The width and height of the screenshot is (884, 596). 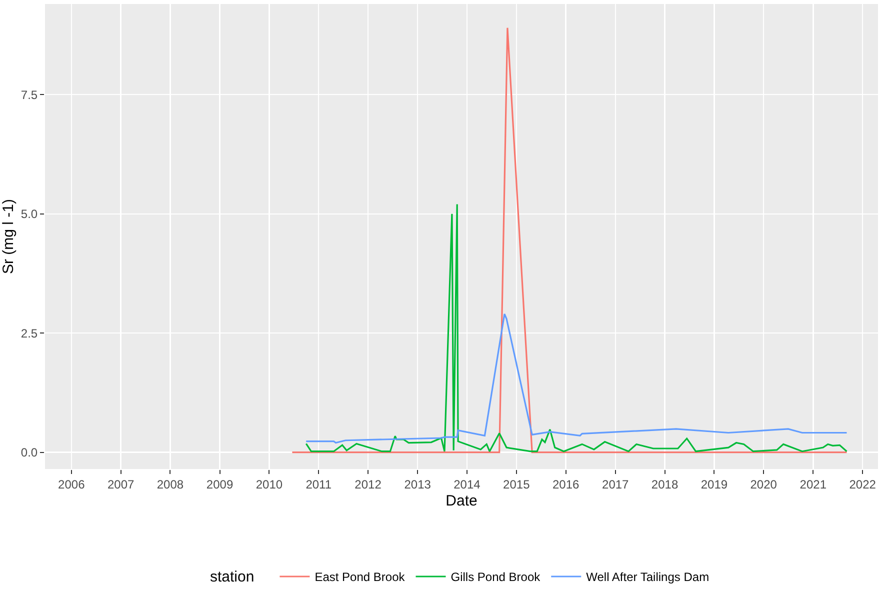 I want to click on x-tick-label: 2020, so click(x=764, y=484).